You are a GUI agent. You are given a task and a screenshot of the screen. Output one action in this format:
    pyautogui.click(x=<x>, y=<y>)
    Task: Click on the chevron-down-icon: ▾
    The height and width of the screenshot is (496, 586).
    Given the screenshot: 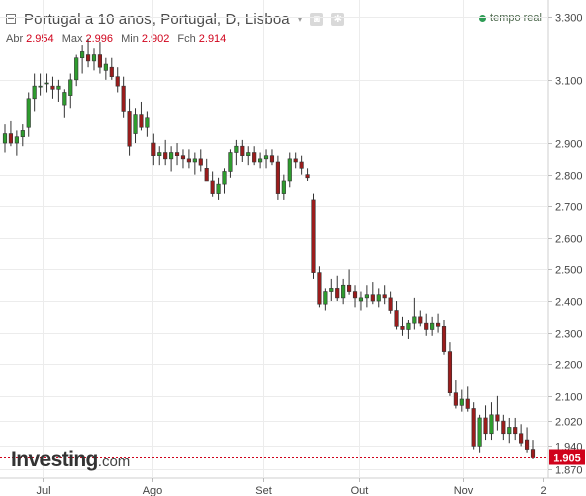 What is the action you would take?
    pyautogui.click(x=300, y=18)
    